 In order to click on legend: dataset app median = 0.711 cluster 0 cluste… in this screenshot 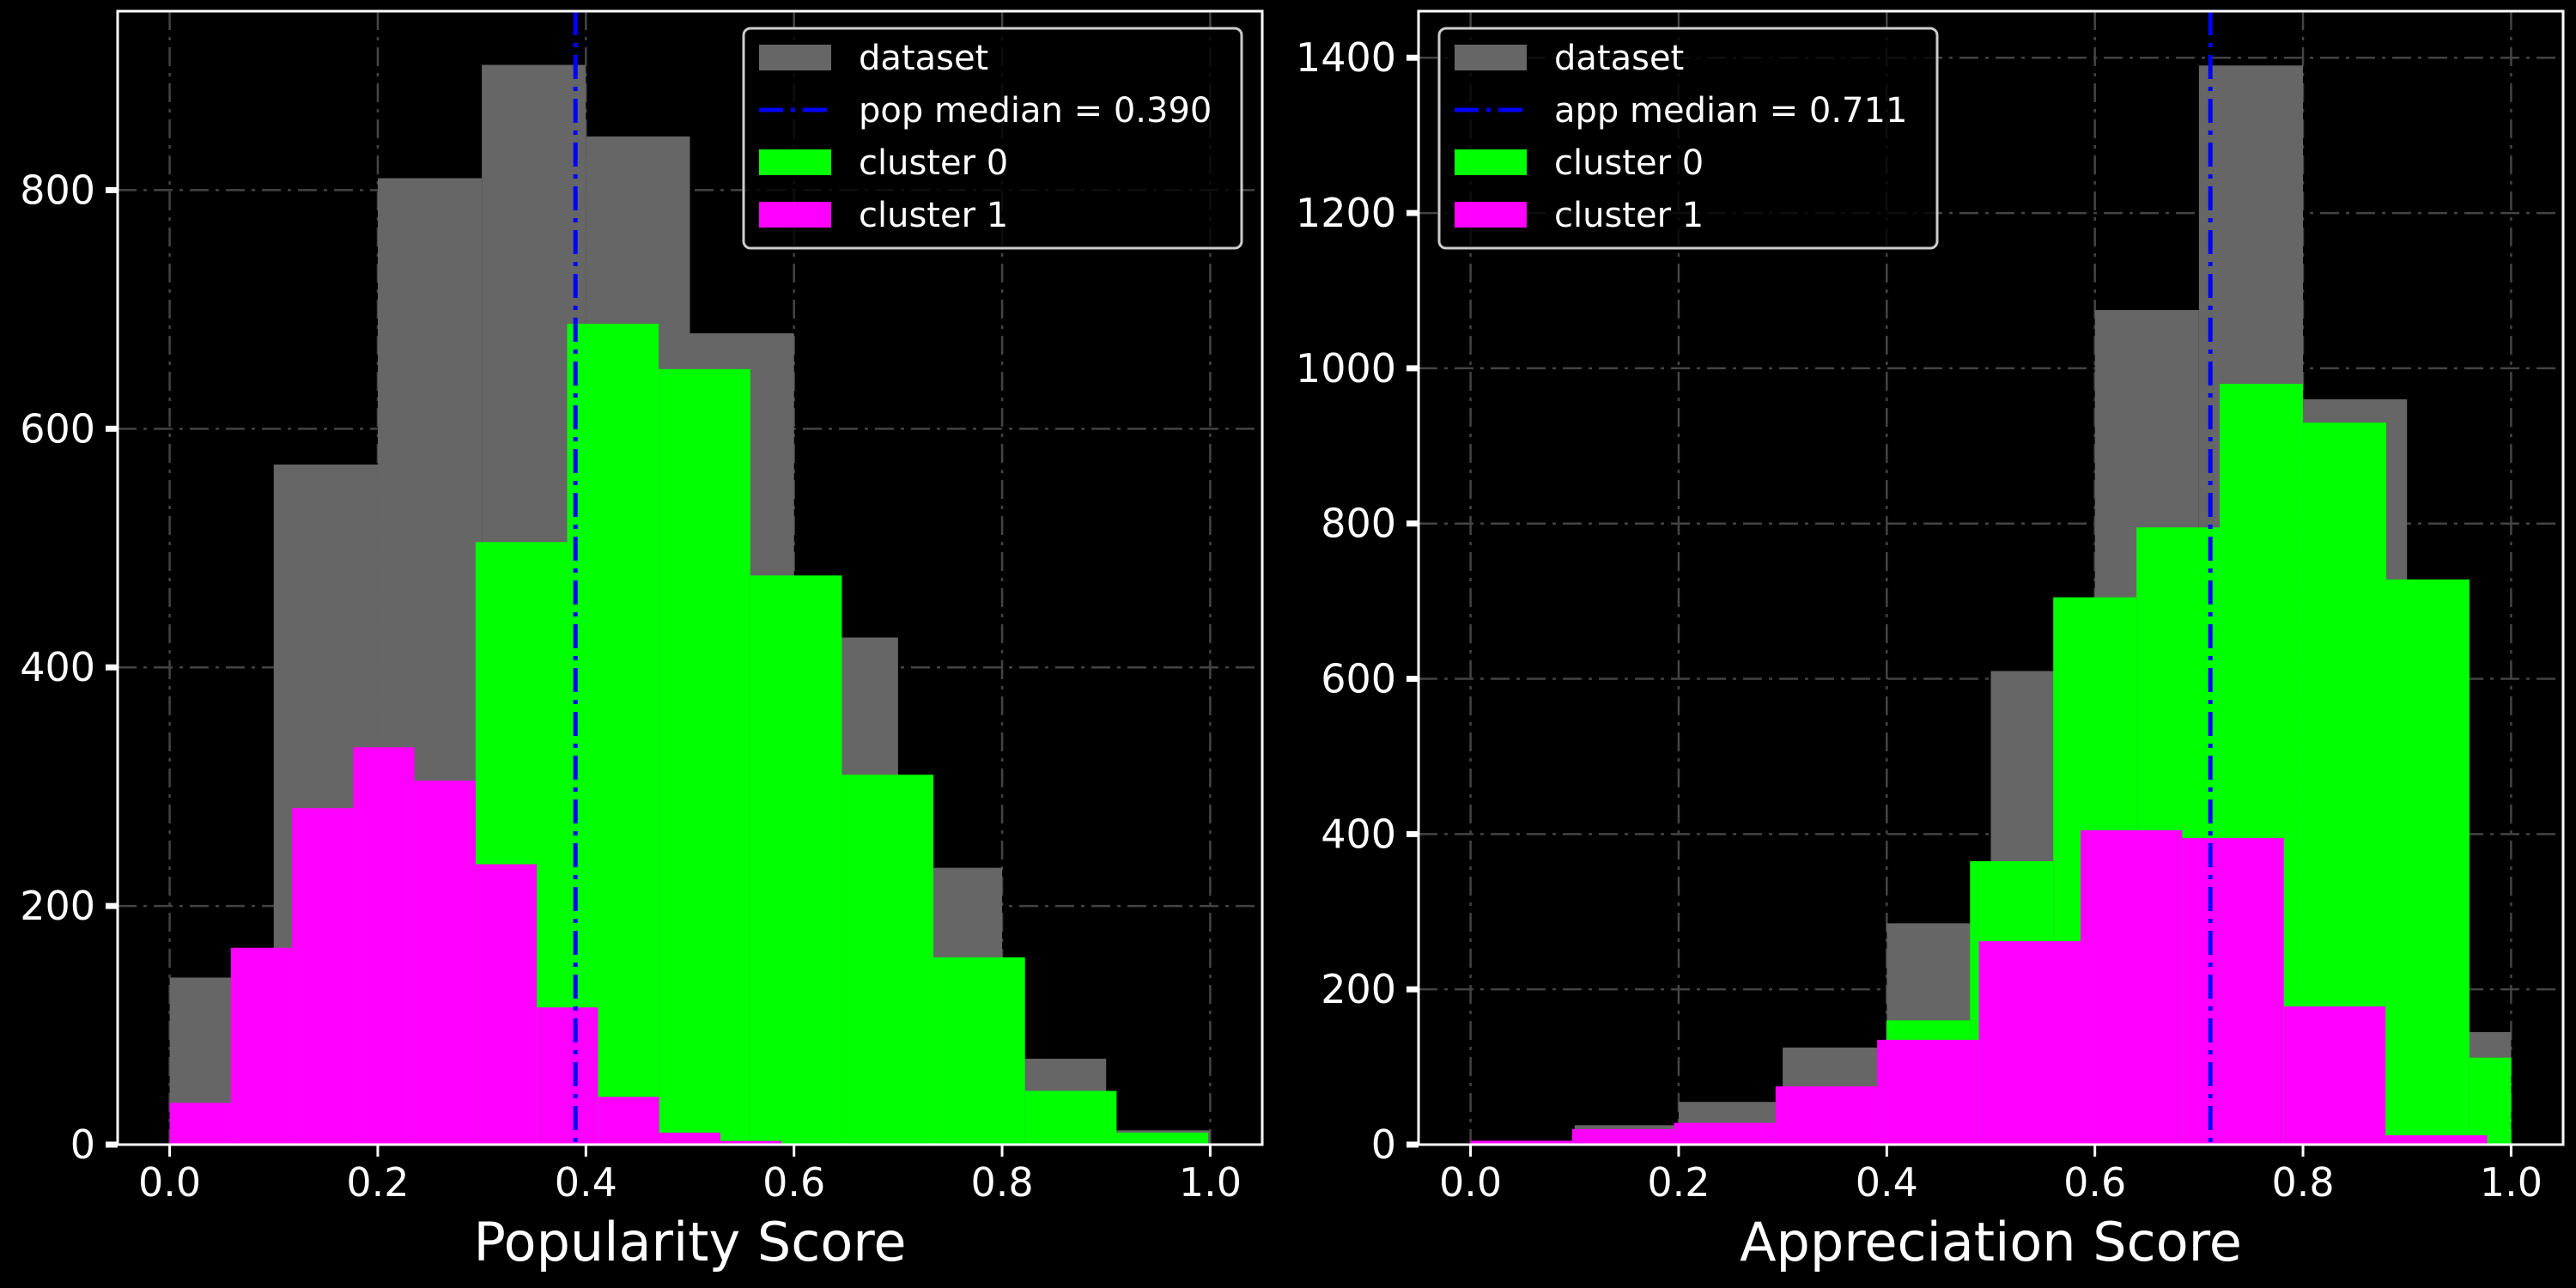, I will do `click(1688, 138)`.